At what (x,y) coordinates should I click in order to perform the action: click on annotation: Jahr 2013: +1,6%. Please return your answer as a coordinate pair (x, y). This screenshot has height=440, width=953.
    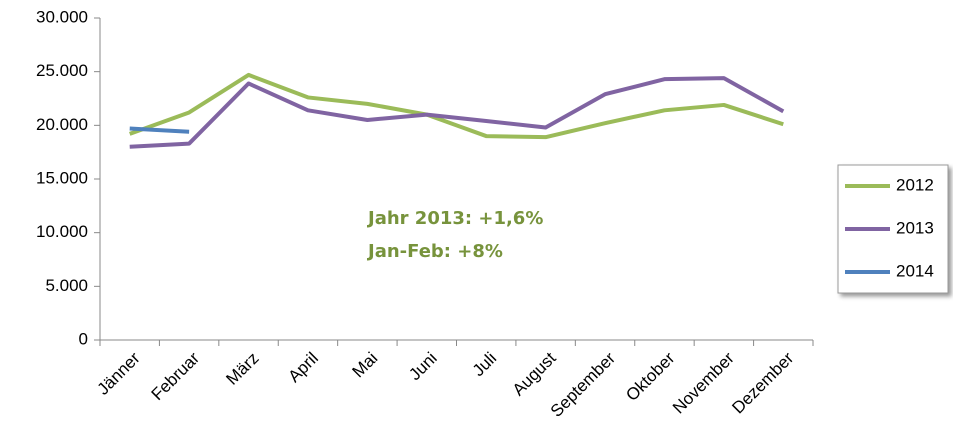
    Looking at the image, I should click on (454, 218).